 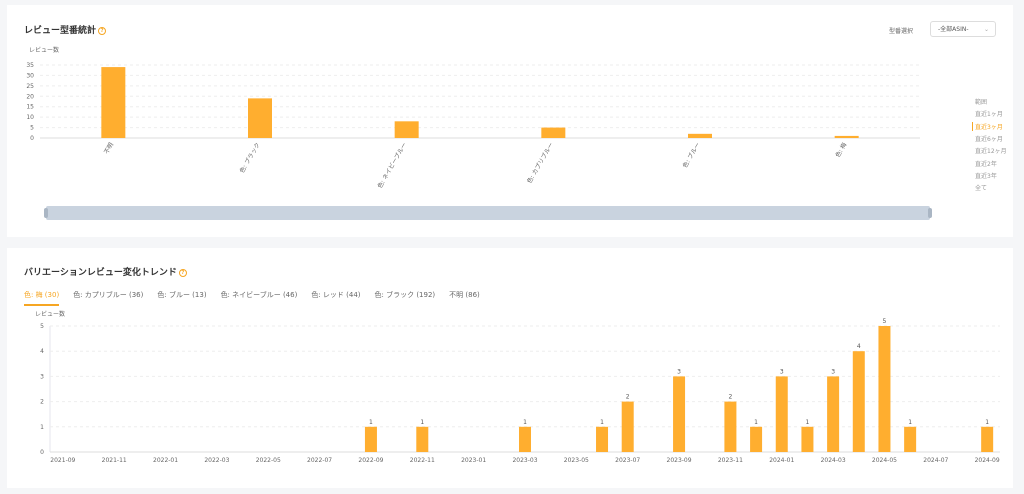 What do you see at coordinates (109, 149) in the screenshot?
I see `x-tick-label: 不明` at bounding box center [109, 149].